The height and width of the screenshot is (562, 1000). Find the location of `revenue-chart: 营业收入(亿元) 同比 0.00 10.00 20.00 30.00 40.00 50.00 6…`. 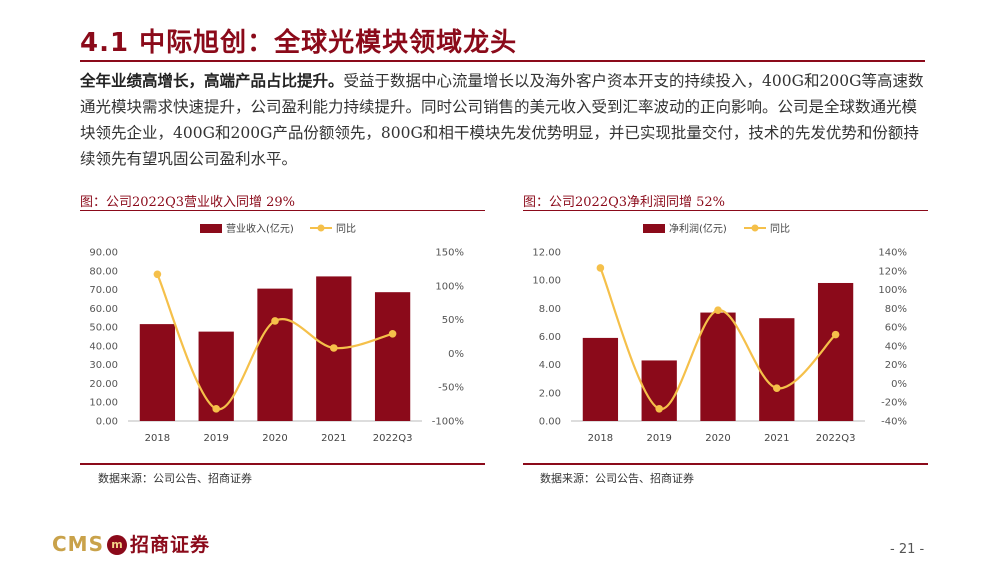

revenue-chart: 营业收入(亿元) 同比 0.00 10.00 20.00 30.00 40.00 50.00 6… is located at coordinates (276, 333).